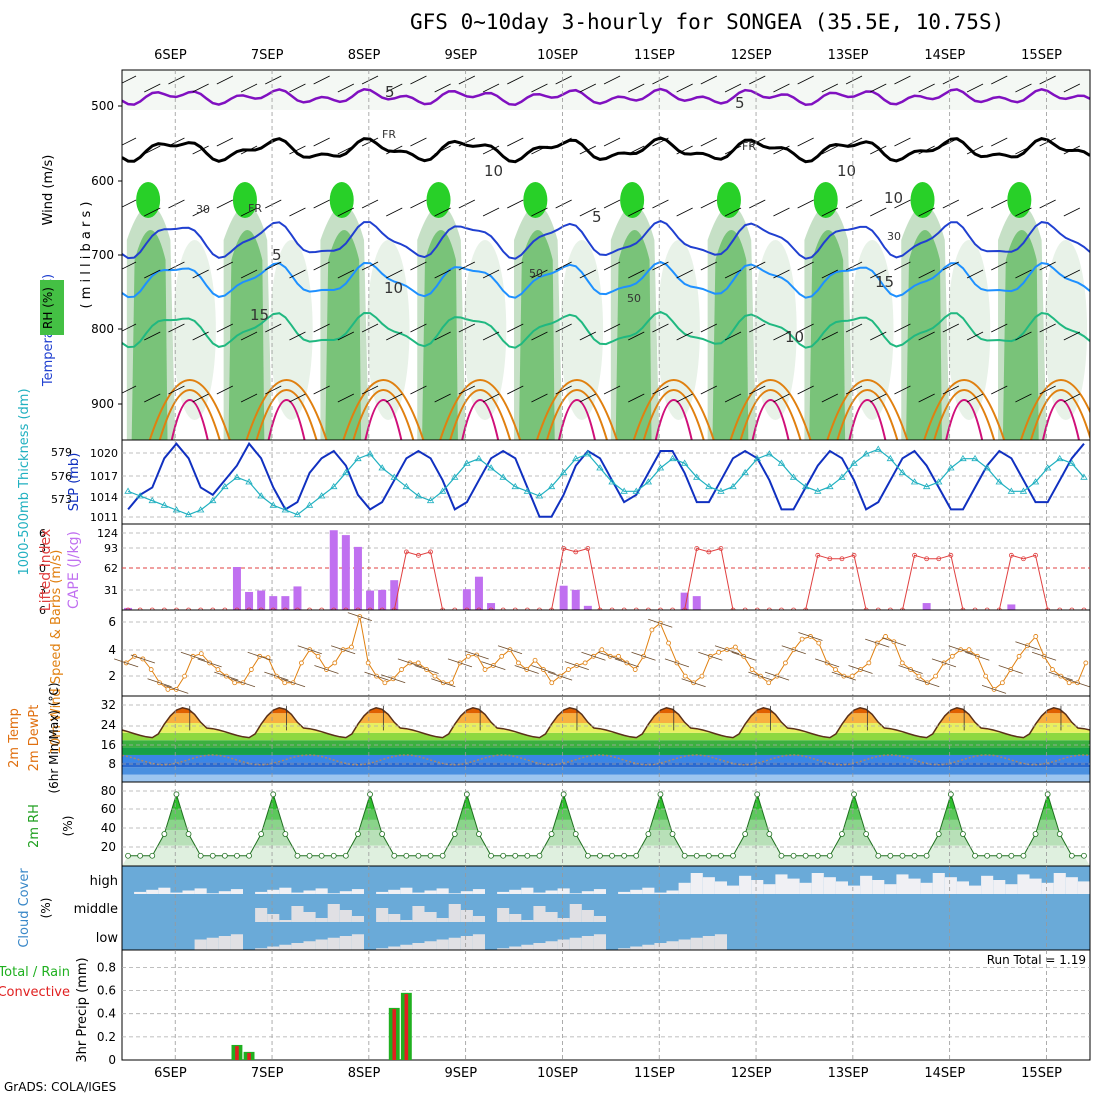 This screenshot has width=1100, height=1100. What do you see at coordinates (56, 652) in the screenshot?
I see `wind10-axis-label: 10m Wind Speed & Barbs (m/s)` at bounding box center [56, 652].